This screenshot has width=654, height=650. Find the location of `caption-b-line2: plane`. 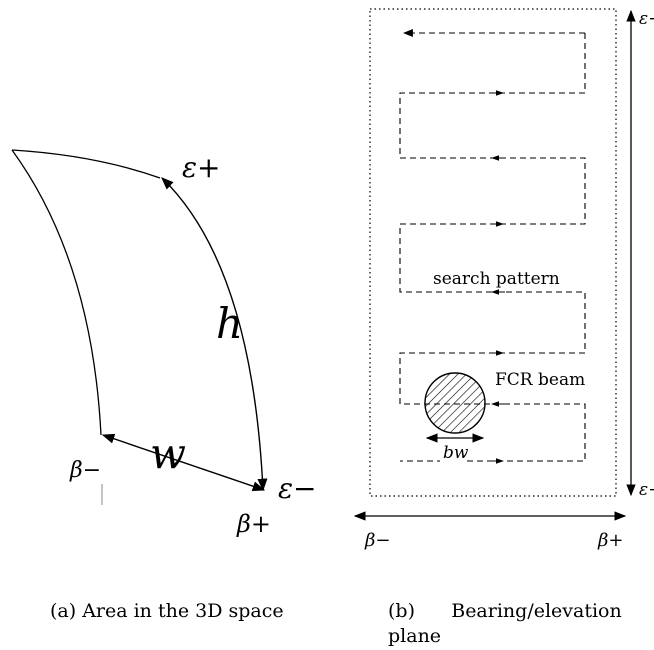

caption-b-line2: plane is located at coordinates (414, 636).